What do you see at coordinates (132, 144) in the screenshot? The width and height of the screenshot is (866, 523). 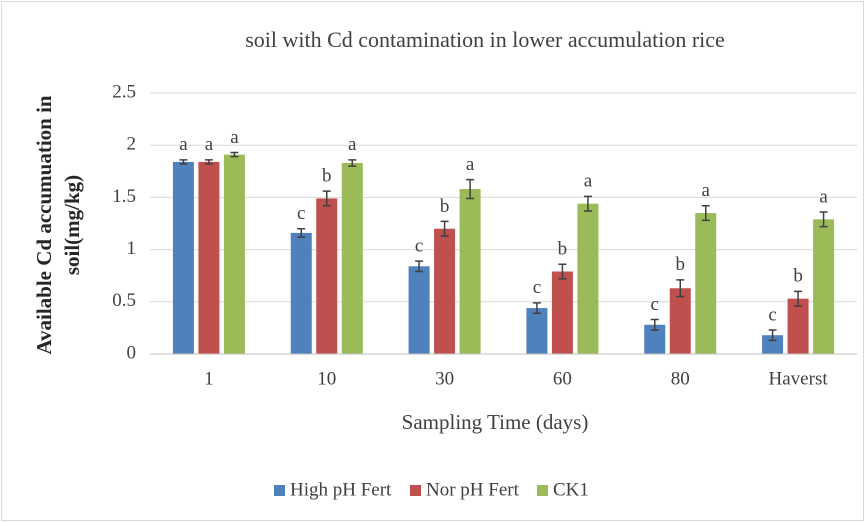 I see `y-tick-label: 2` at bounding box center [132, 144].